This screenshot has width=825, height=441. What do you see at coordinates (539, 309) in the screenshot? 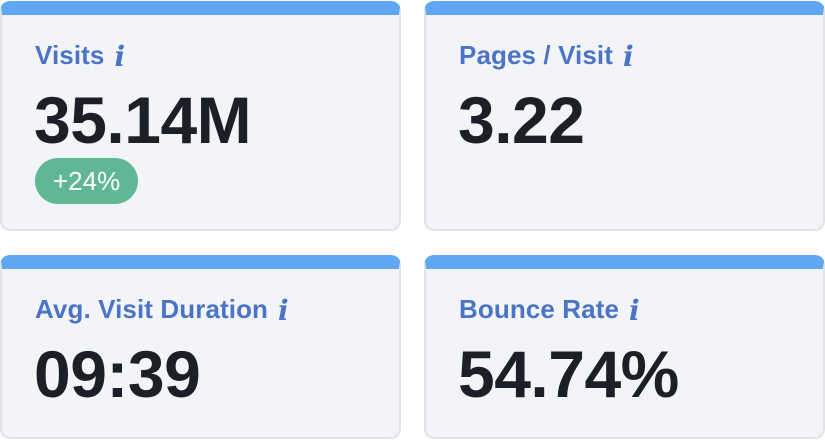
I see `bounce-rate-label: Bounce Rate` at bounding box center [539, 309].